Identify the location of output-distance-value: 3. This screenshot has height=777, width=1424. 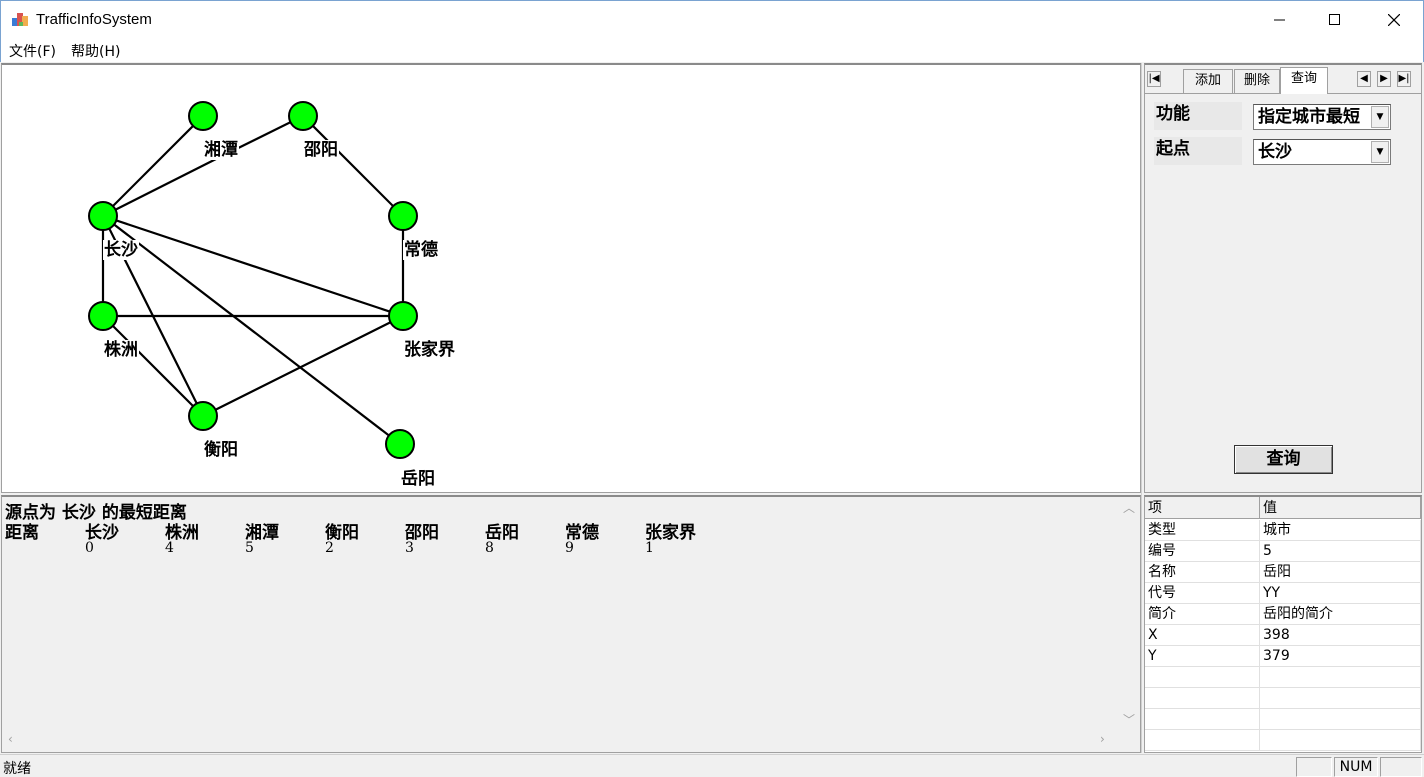
(409, 548).